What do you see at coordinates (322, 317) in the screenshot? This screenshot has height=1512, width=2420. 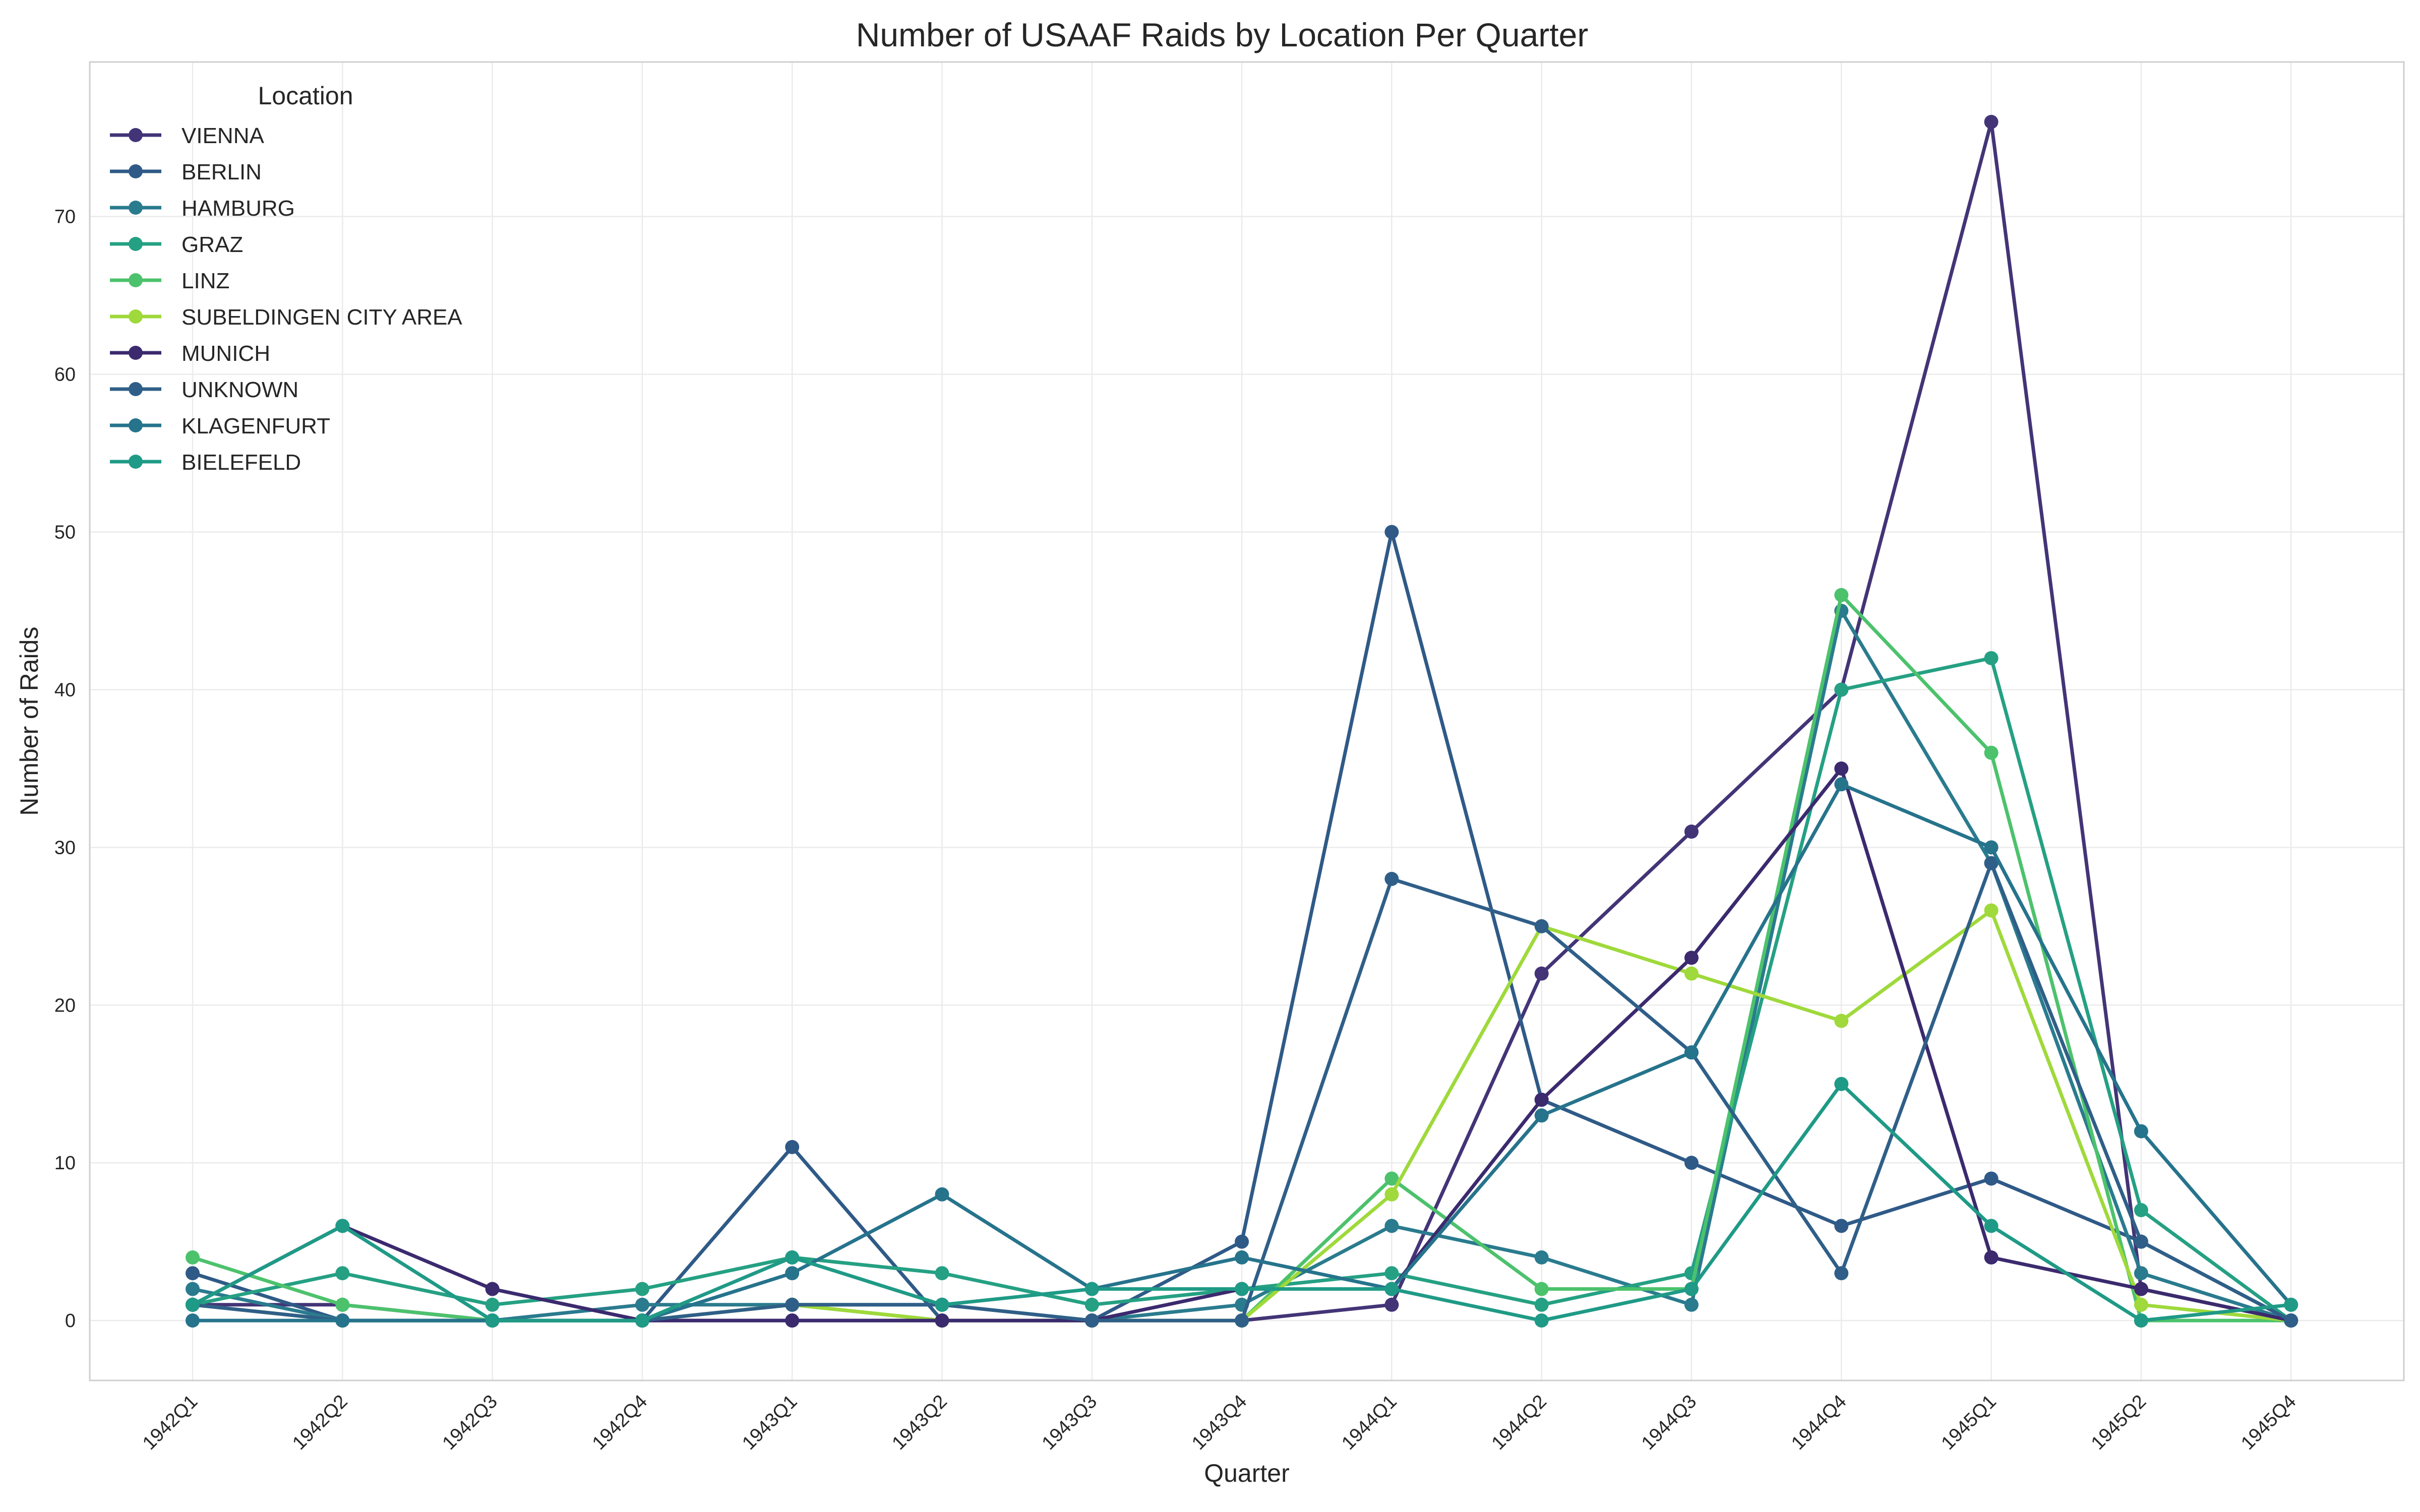 I see `legend-label: SUBELDINGEN CITY AREA` at bounding box center [322, 317].